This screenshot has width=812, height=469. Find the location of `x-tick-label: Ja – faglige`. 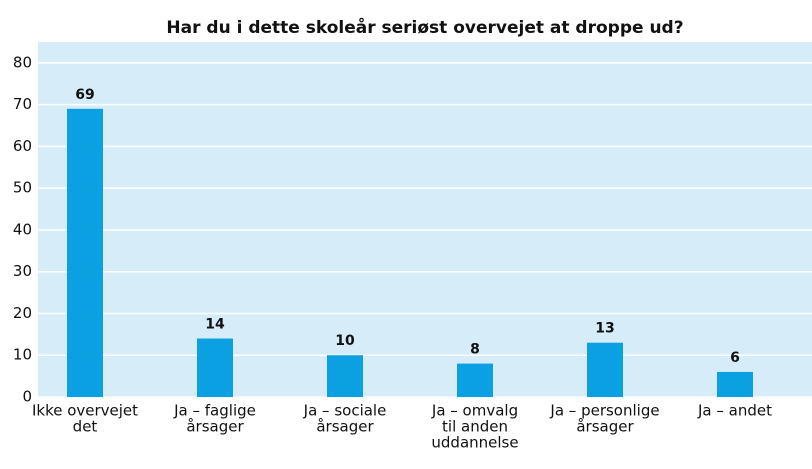

x-tick-label: Ja – faglige is located at coordinates (214, 411).